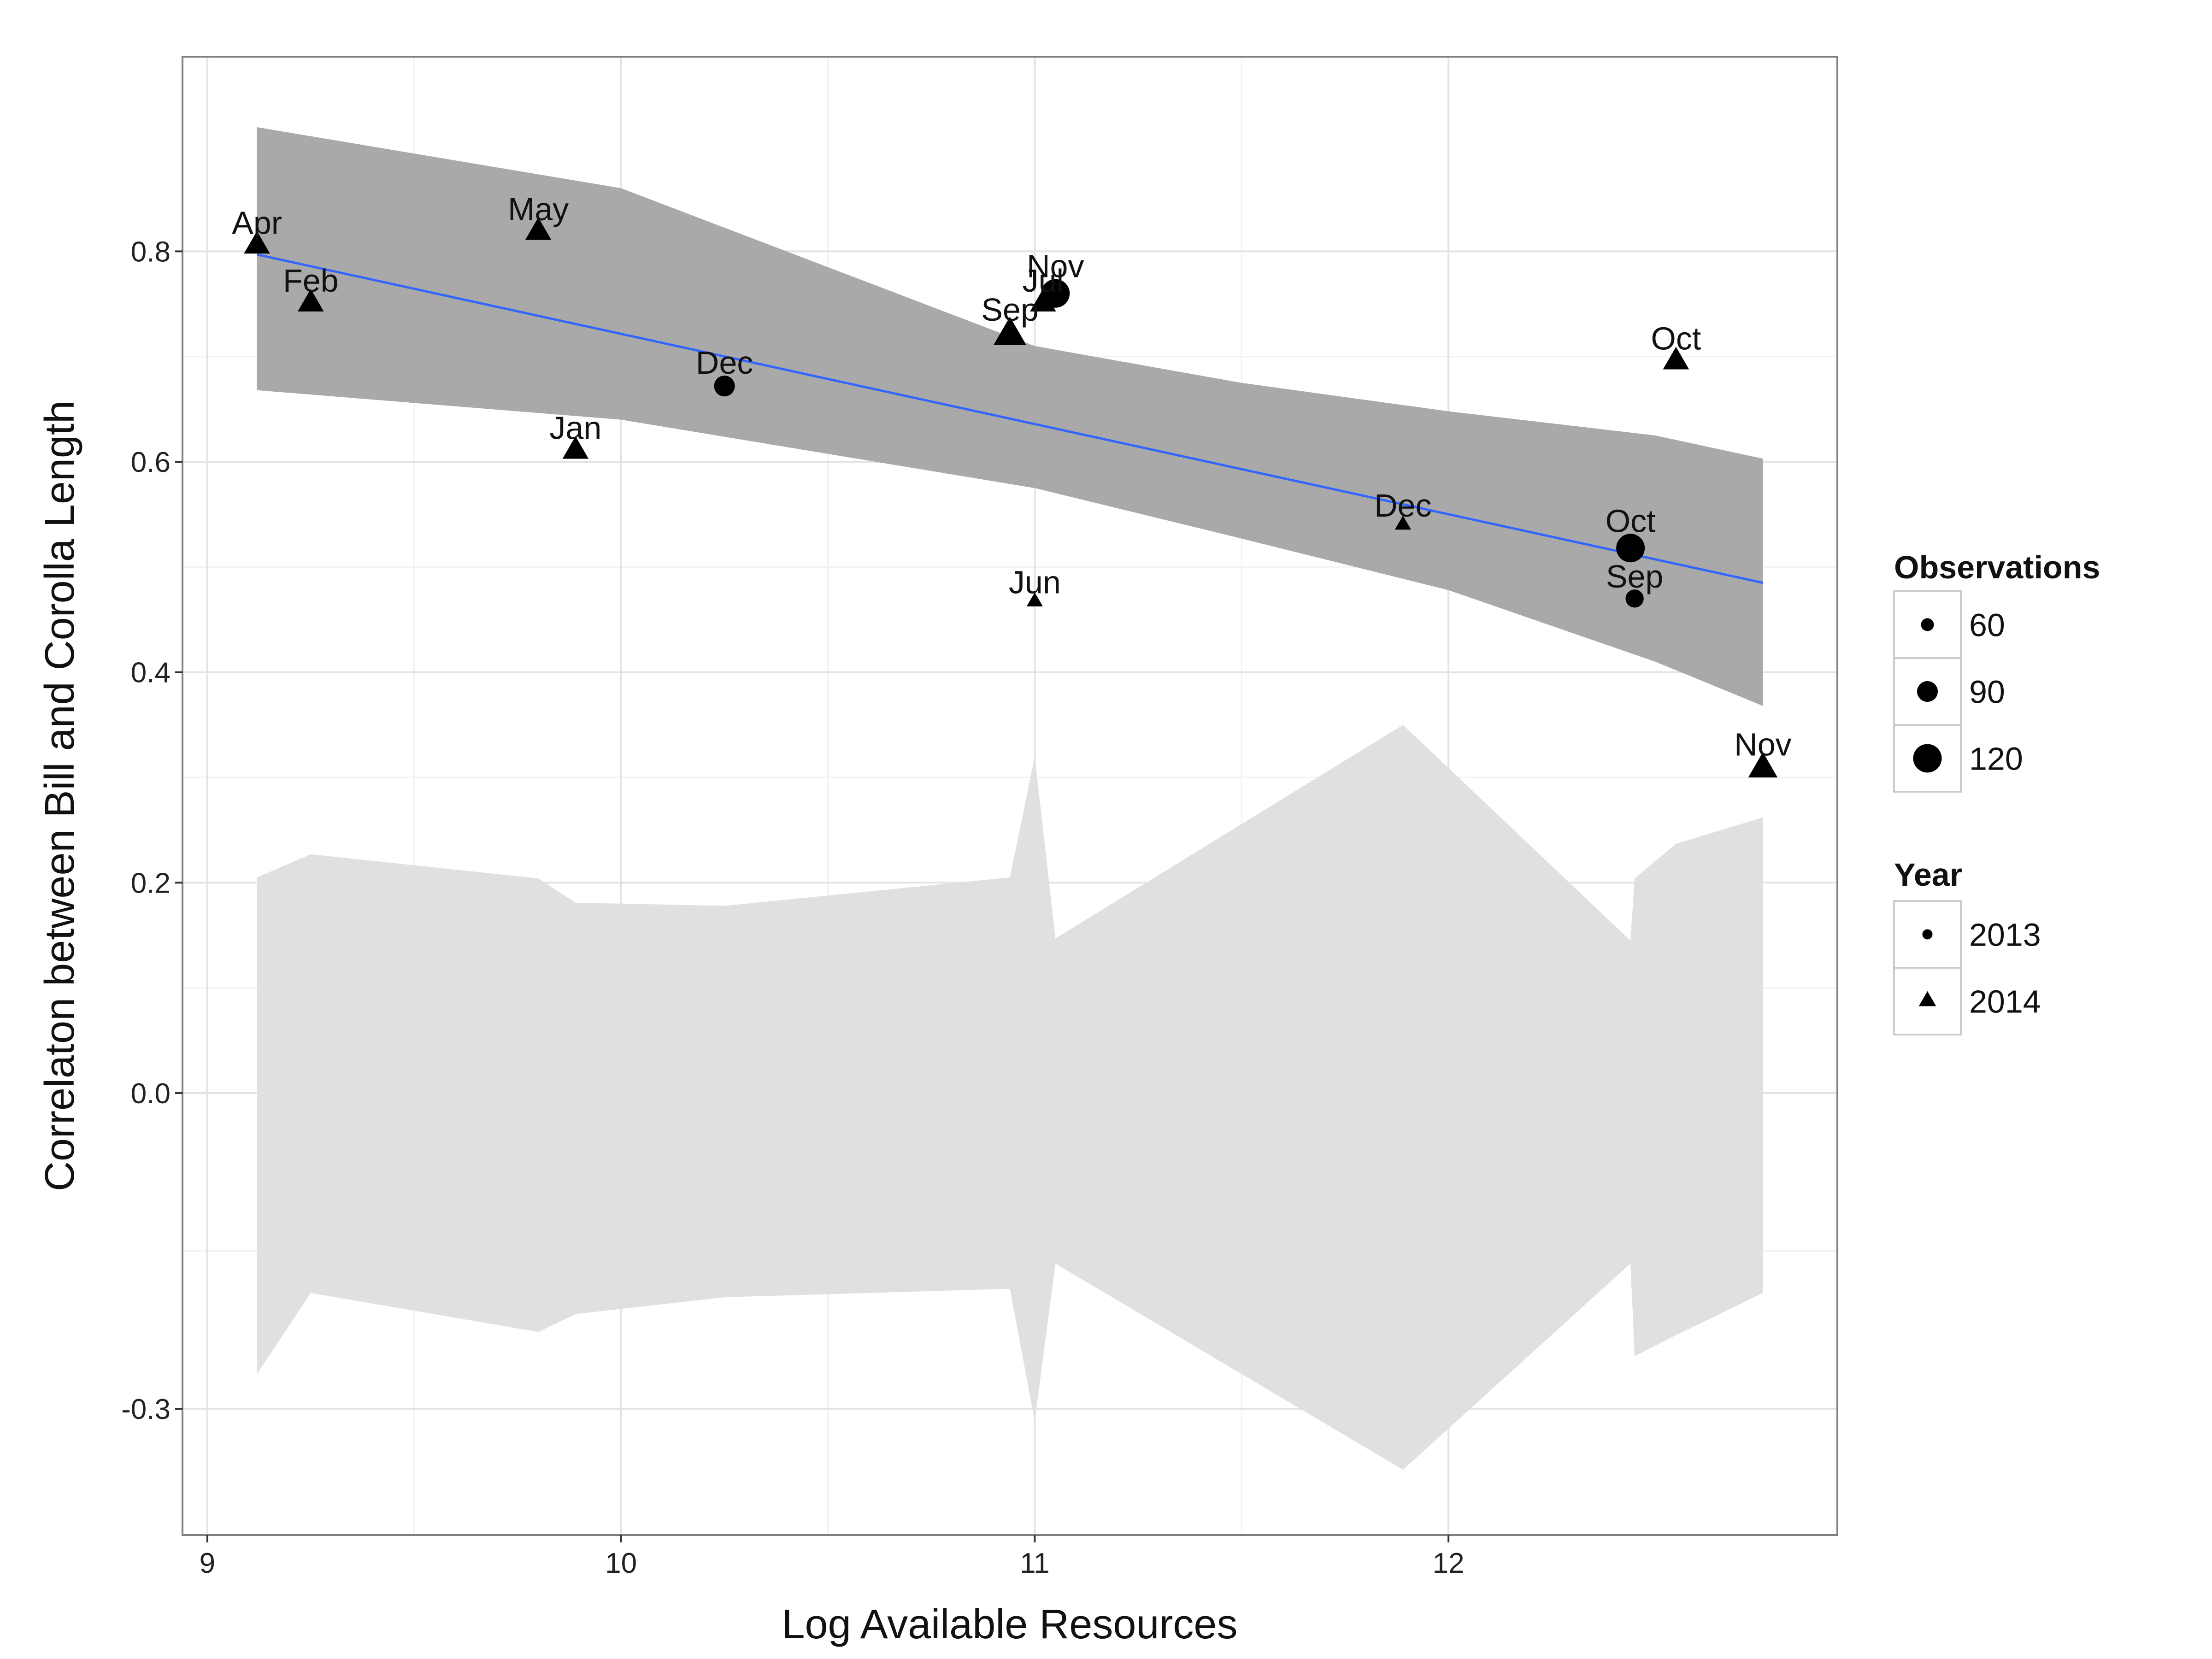 The width and height of the screenshot is (2212, 1659). I want to click on regression-line, so click(1010, 418).